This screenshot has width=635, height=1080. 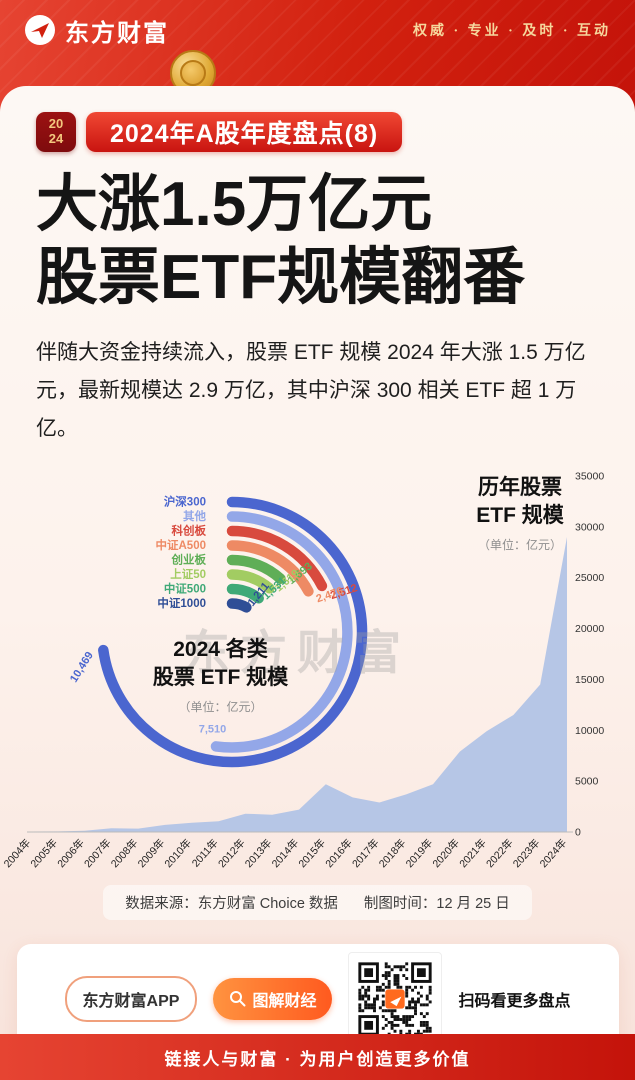 I want to click on brand-name: 东方财富, so click(x=117, y=33).